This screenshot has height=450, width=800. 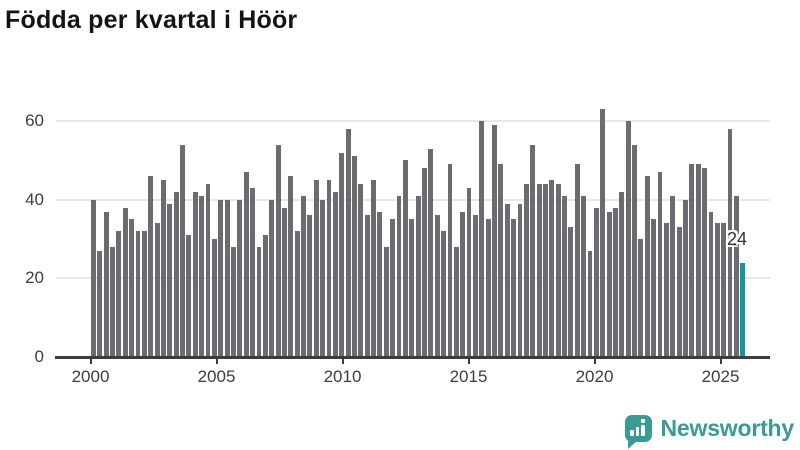 What do you see at coordinates (291, 266) in the screenshot?
I see `bar-2007-q4` at bounding box center [291, 266].